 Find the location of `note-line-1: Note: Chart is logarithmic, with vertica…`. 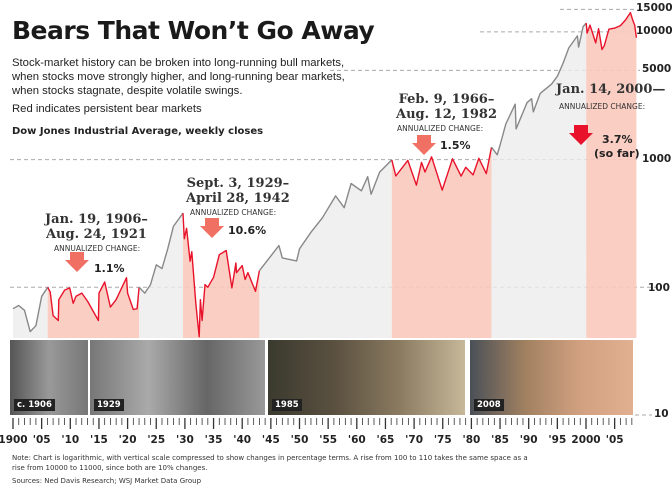

note-line-1: Note: Chart is logarithmic, with vertica… is located at coordinates (270, 458).